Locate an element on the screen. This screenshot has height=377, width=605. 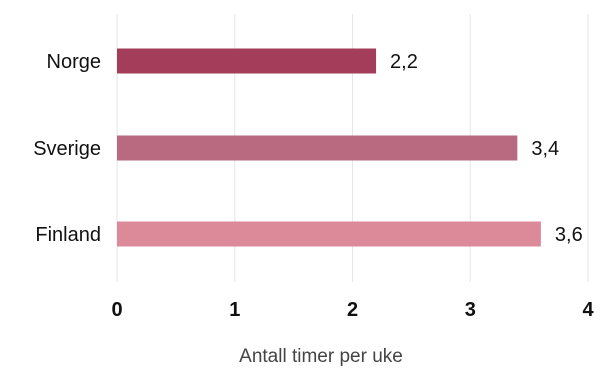
category-label: Norge is located at coordinates (74, 62).